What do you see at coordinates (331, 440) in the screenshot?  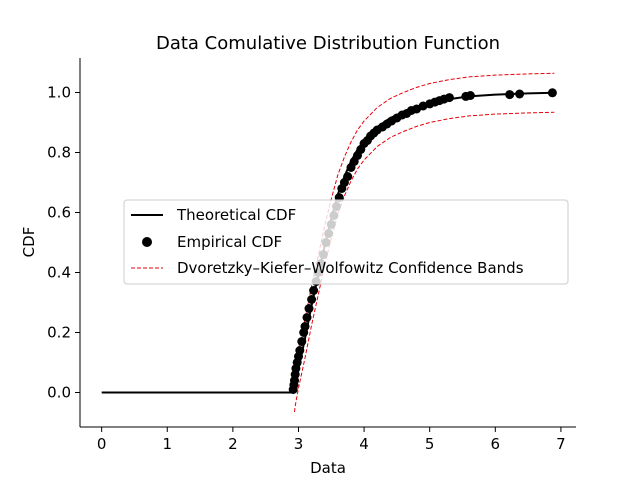 I see `x-axis-ticks: 0 1 2 3 4 5 6 7` at bounding box center [331, 440].